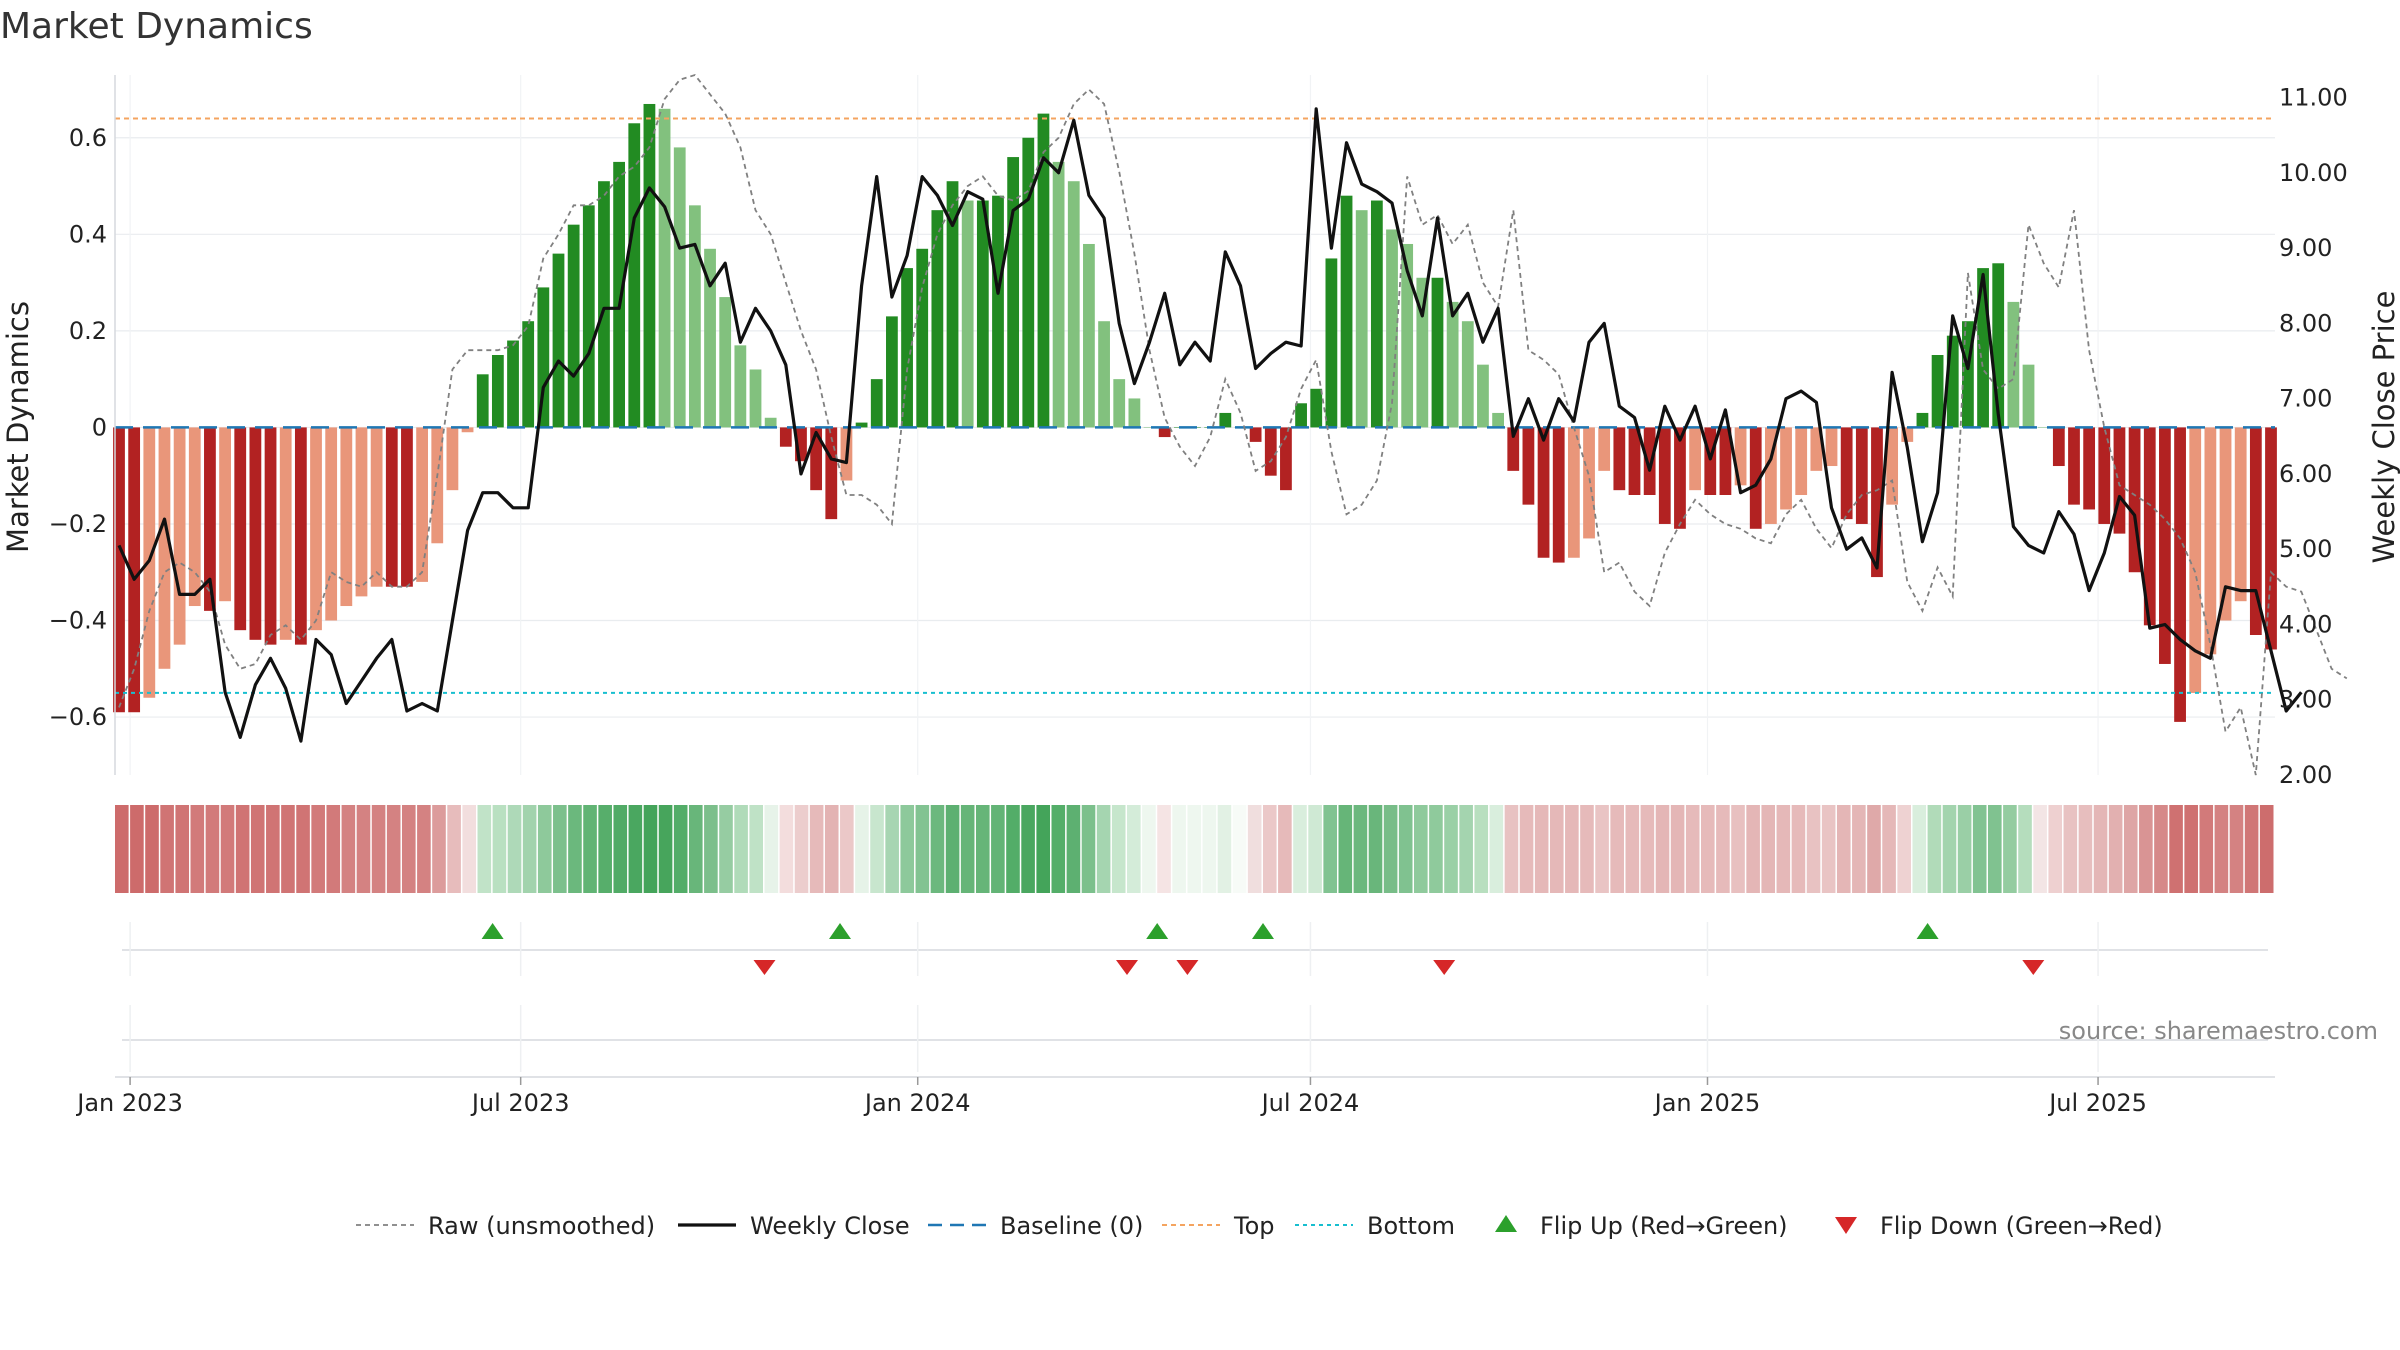  What do you see at coordinates (82, 425) in the screenshot?
I see `left-axis: −0.6 −0.4 −0.2 0 0.2 0.4 0.6` at bounding box center [82, 425].